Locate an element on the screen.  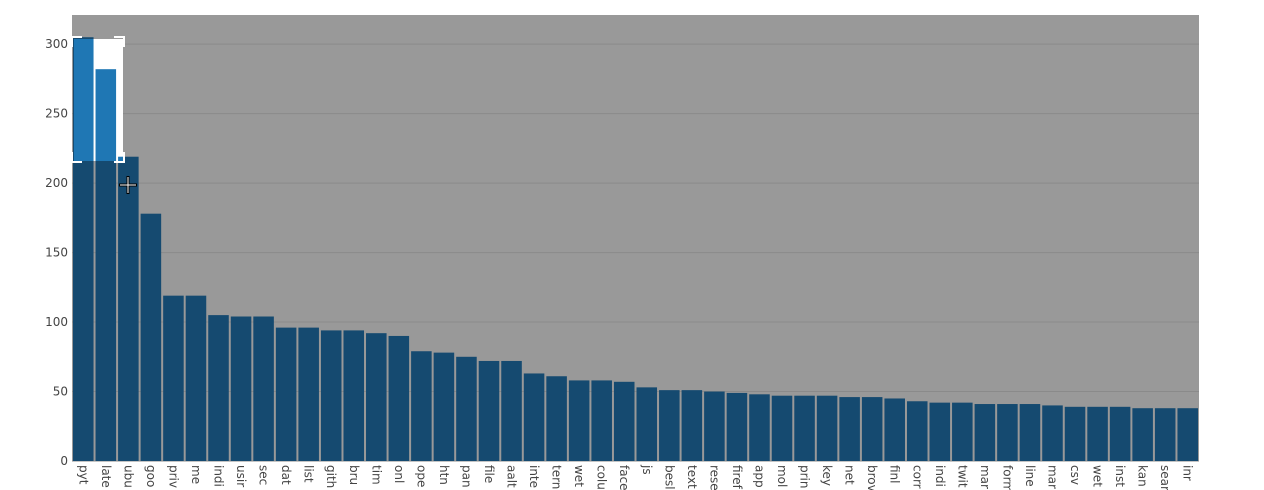
x-tick-label: pan is located at coordinates (466, 476).